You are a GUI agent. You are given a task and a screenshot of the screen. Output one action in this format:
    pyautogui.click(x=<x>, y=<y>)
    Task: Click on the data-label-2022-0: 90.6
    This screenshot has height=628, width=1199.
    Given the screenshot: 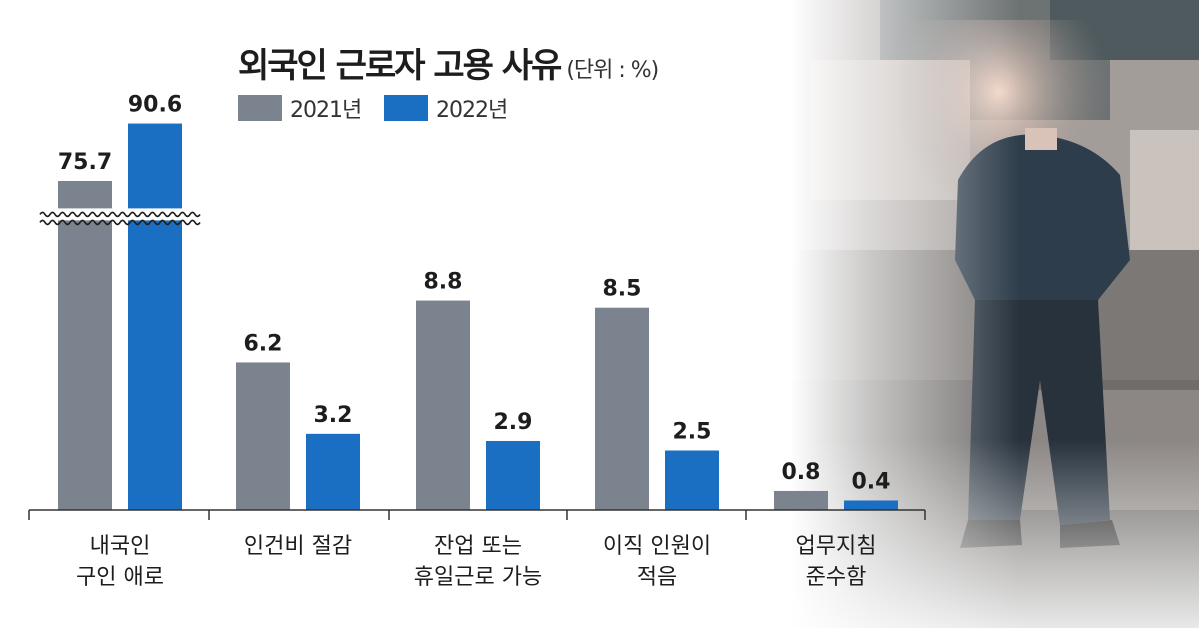 What is the action you would take?
    pyautogui.click(x=155, y=105)
    